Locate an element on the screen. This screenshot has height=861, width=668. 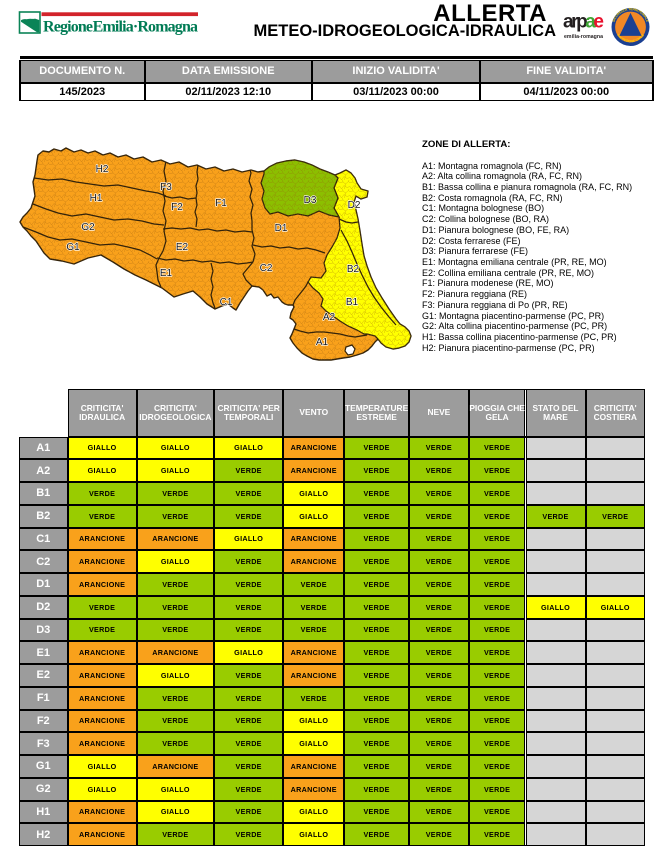
svg-text: E2 is located at coordinates (182, 247).